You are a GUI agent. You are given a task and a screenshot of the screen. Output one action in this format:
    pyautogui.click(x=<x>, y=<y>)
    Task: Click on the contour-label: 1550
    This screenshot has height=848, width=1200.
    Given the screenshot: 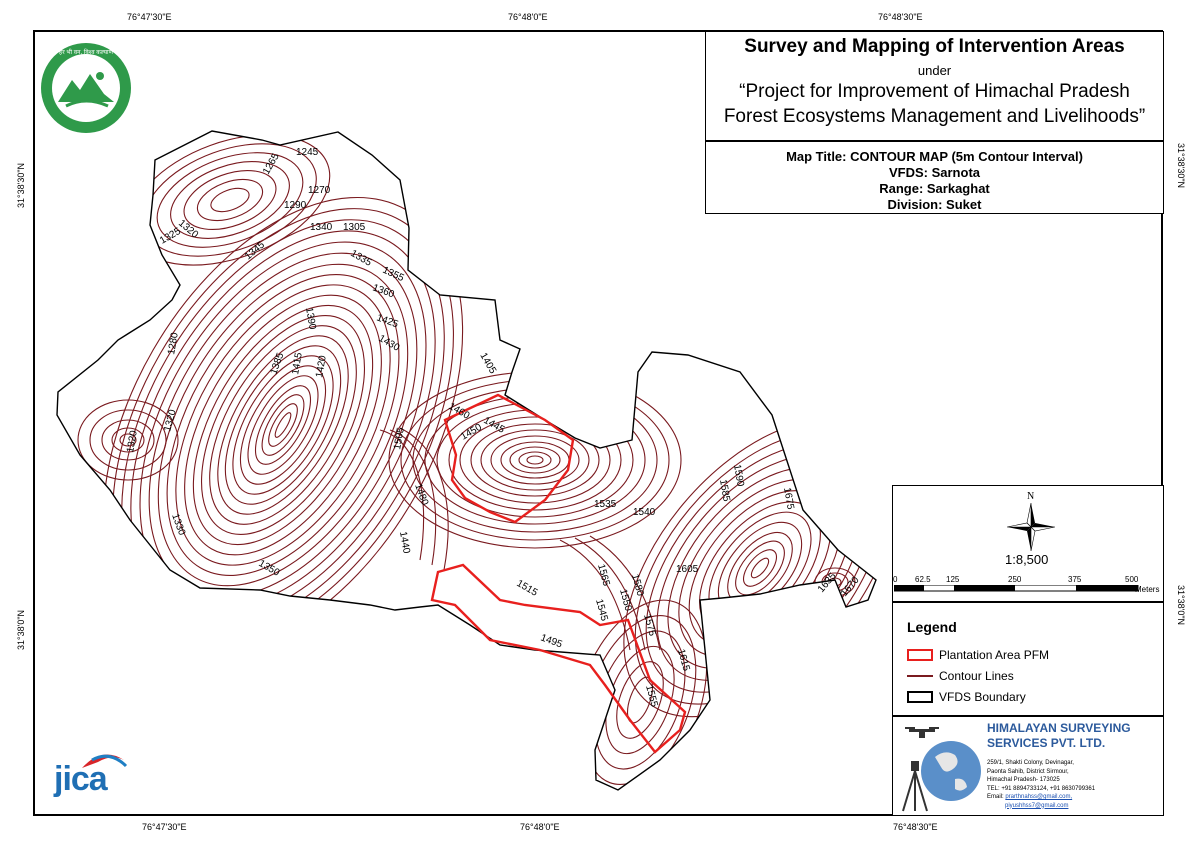 What is the action you would take?
    pyautogui.click(x=625, y=600)
    